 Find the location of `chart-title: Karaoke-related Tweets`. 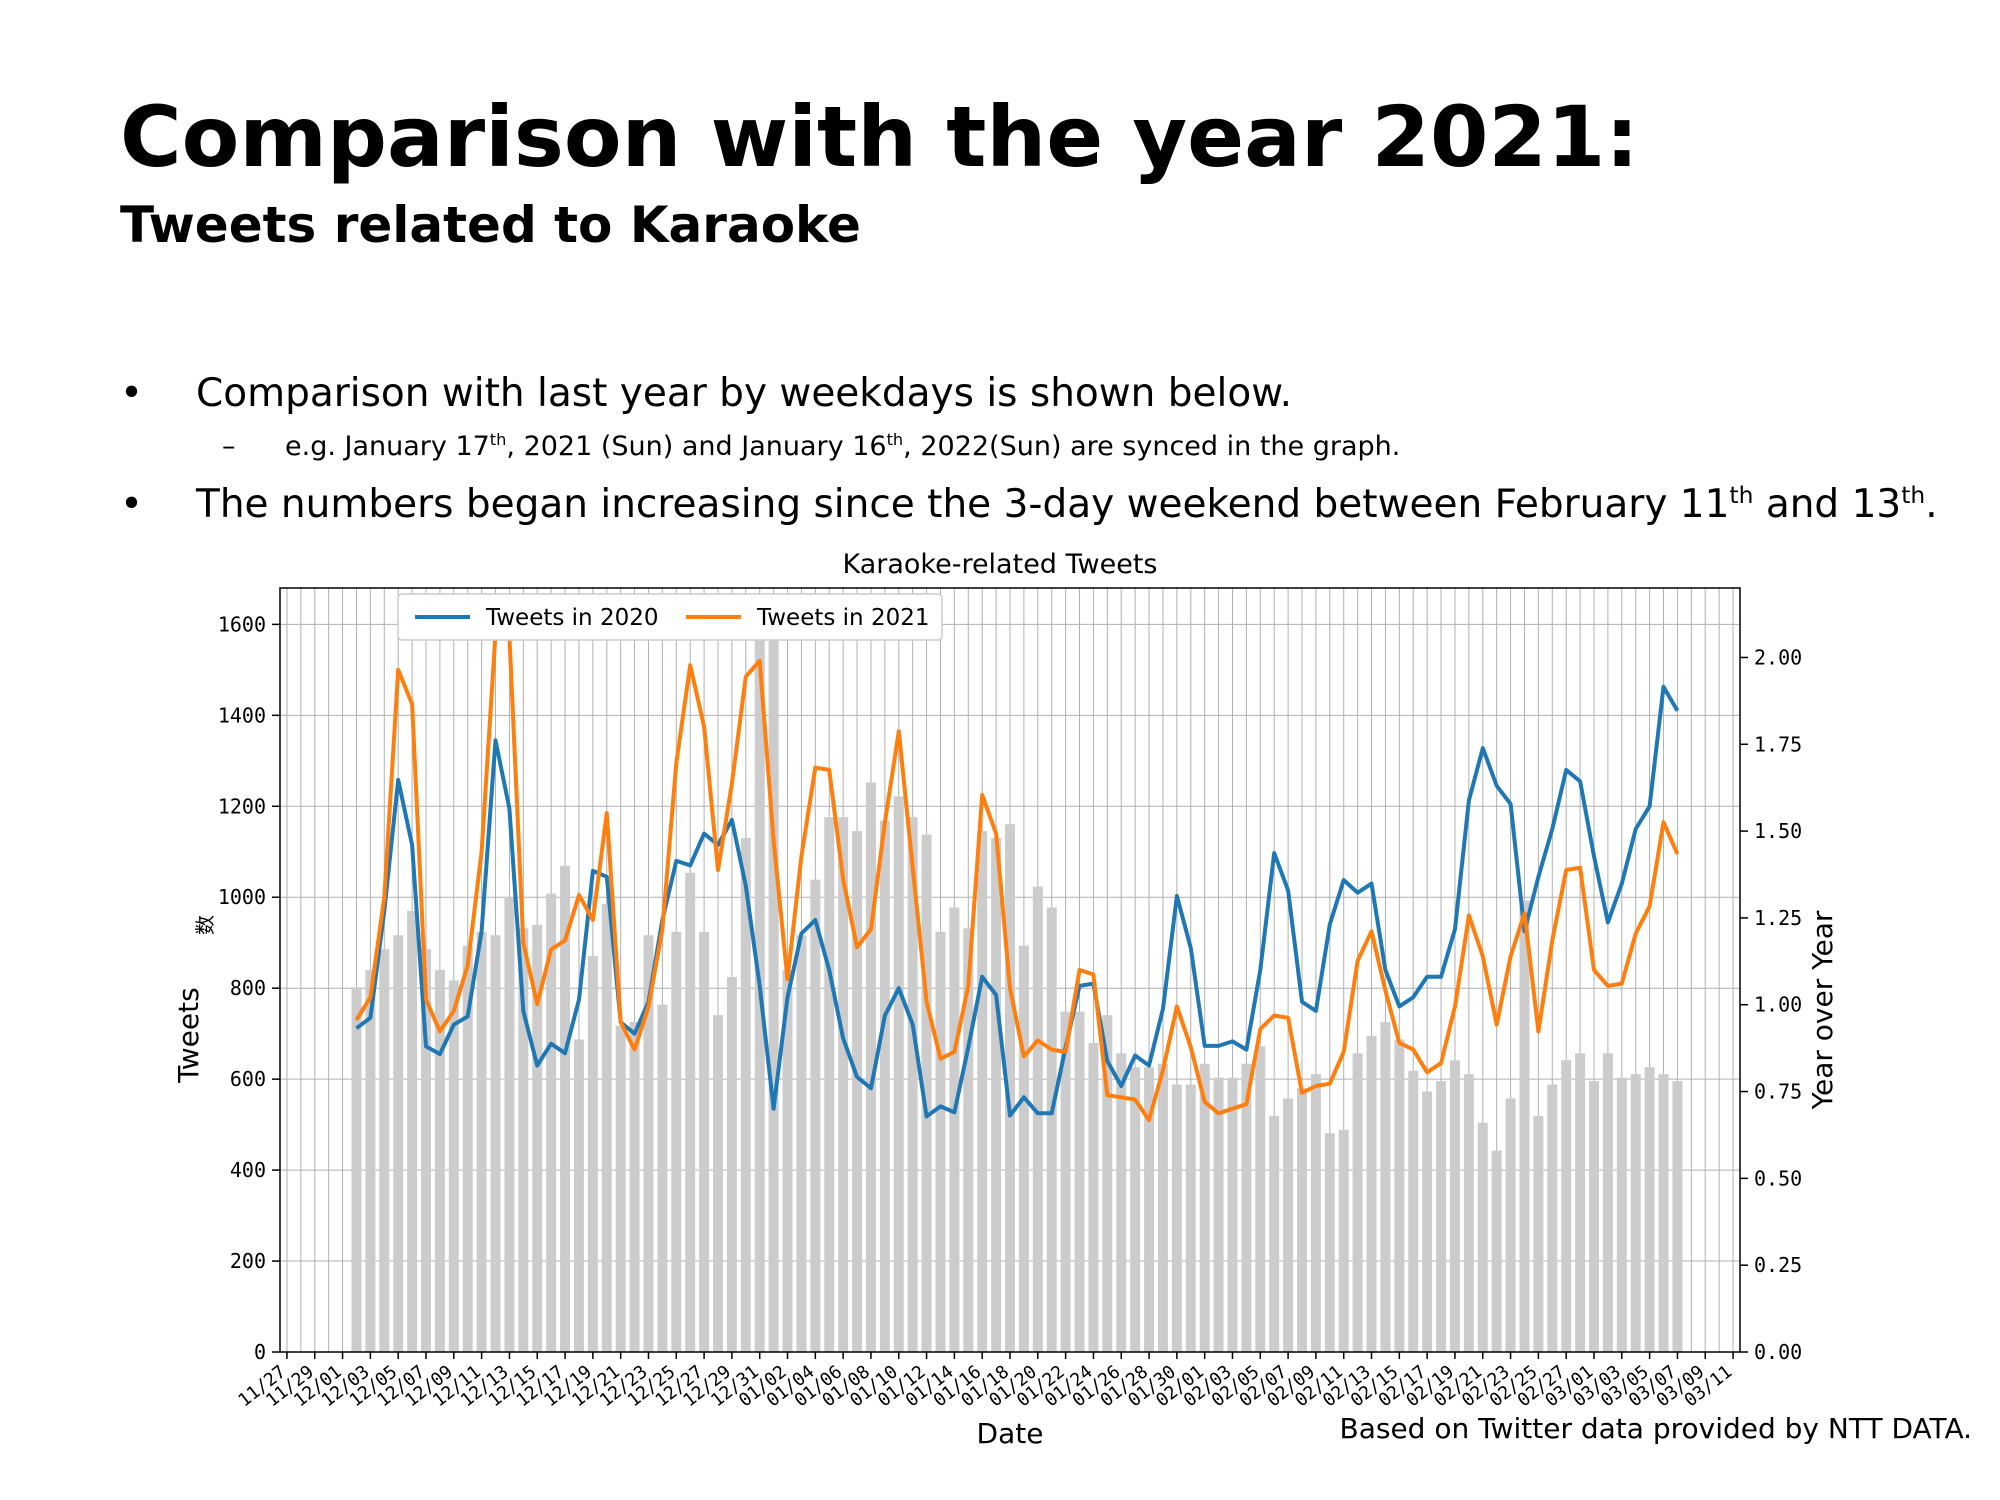

chart-title: Karaoke-related Tweets is located at coordinates (999, 564).